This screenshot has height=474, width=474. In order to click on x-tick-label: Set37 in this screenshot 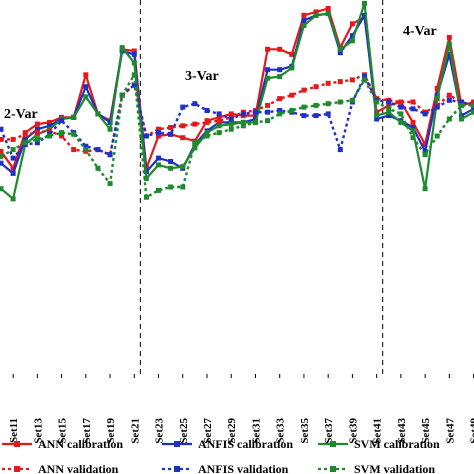, I will do `click(329, 431)`.